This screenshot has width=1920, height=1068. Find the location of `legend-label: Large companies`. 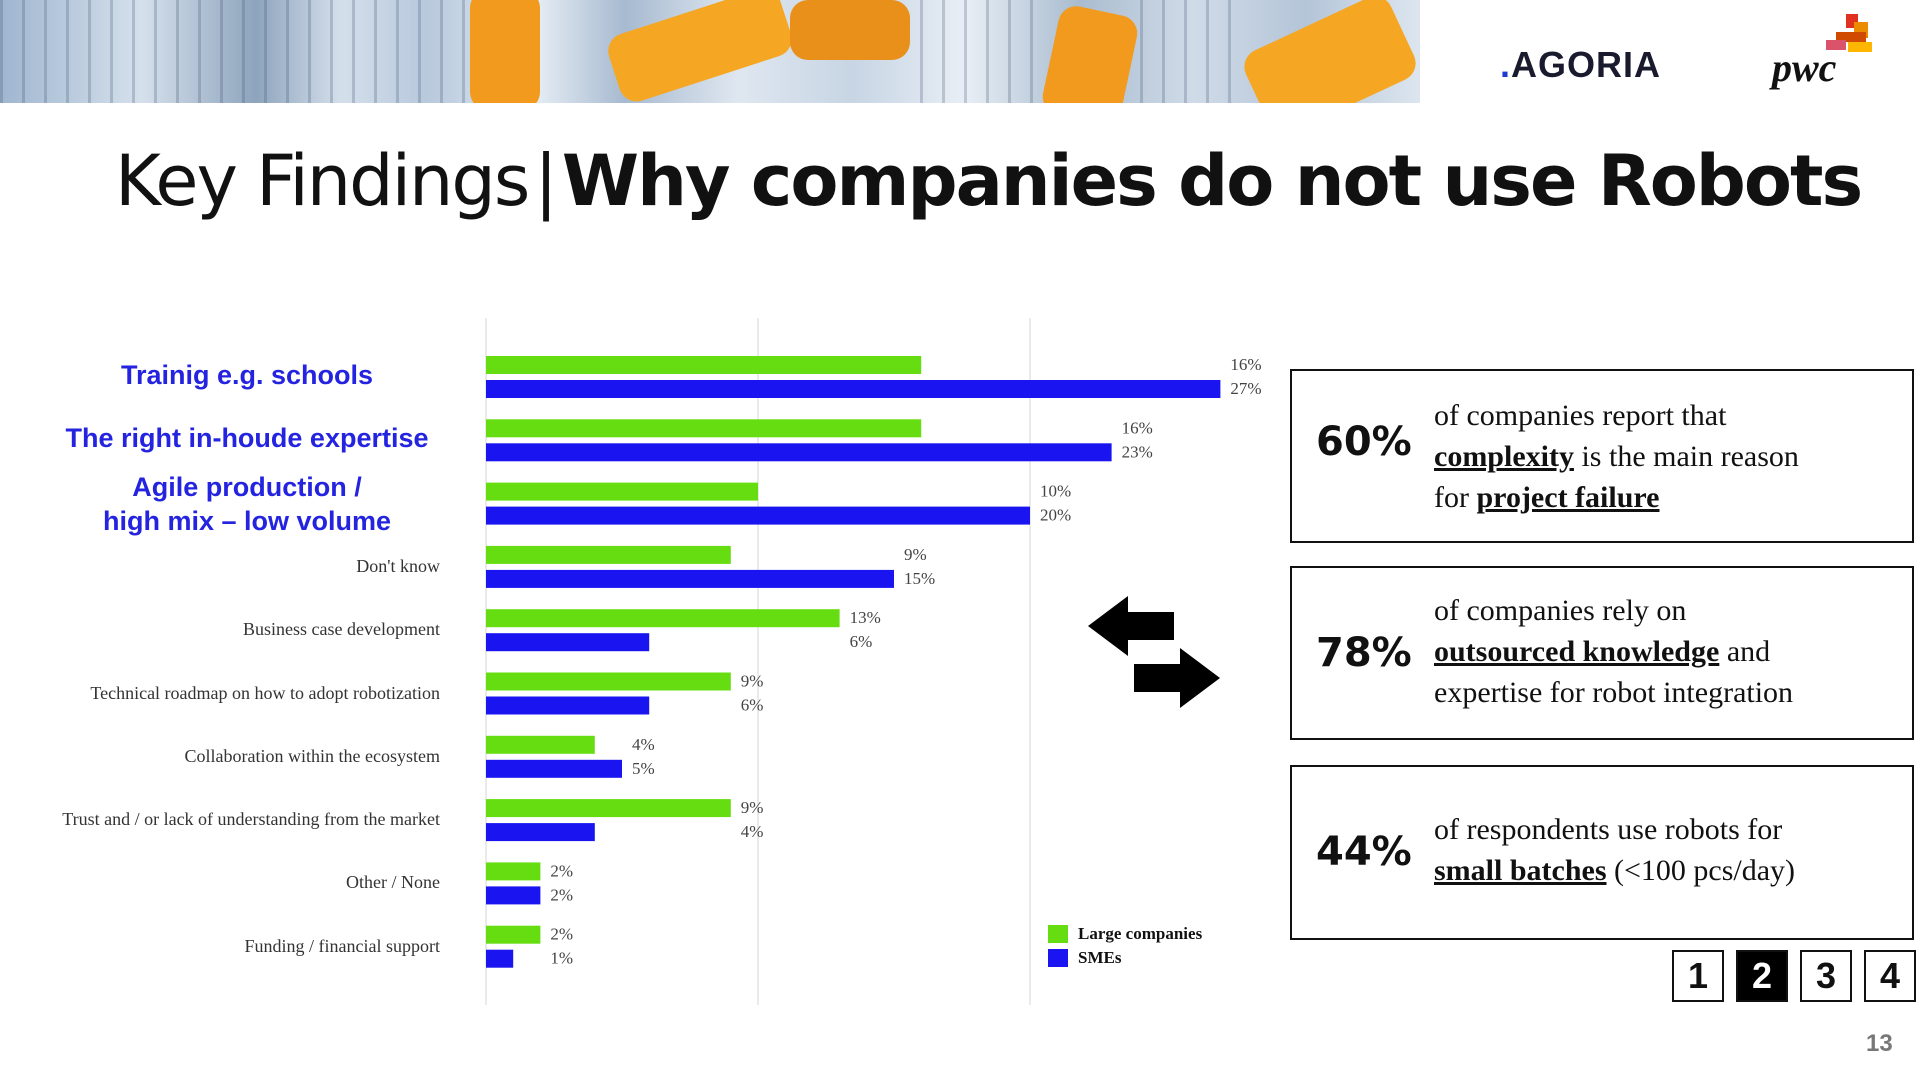

legend-label: Large companies is located at coordinates (1140, 933).